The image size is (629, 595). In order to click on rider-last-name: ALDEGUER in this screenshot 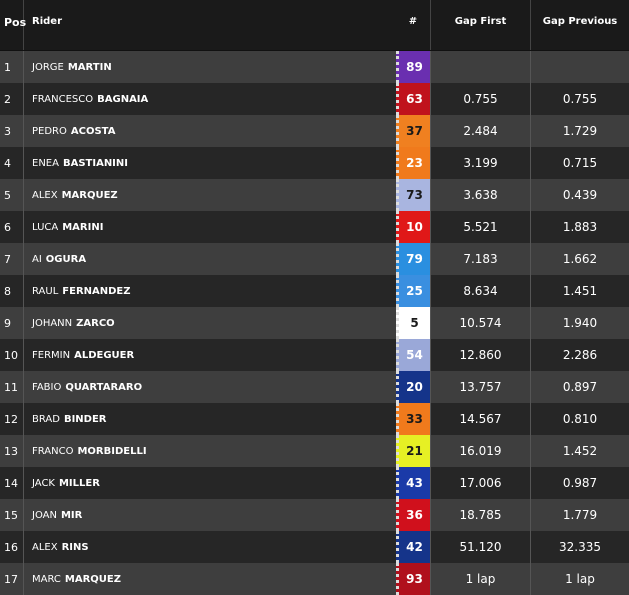, I will do `click(104, 355)`.